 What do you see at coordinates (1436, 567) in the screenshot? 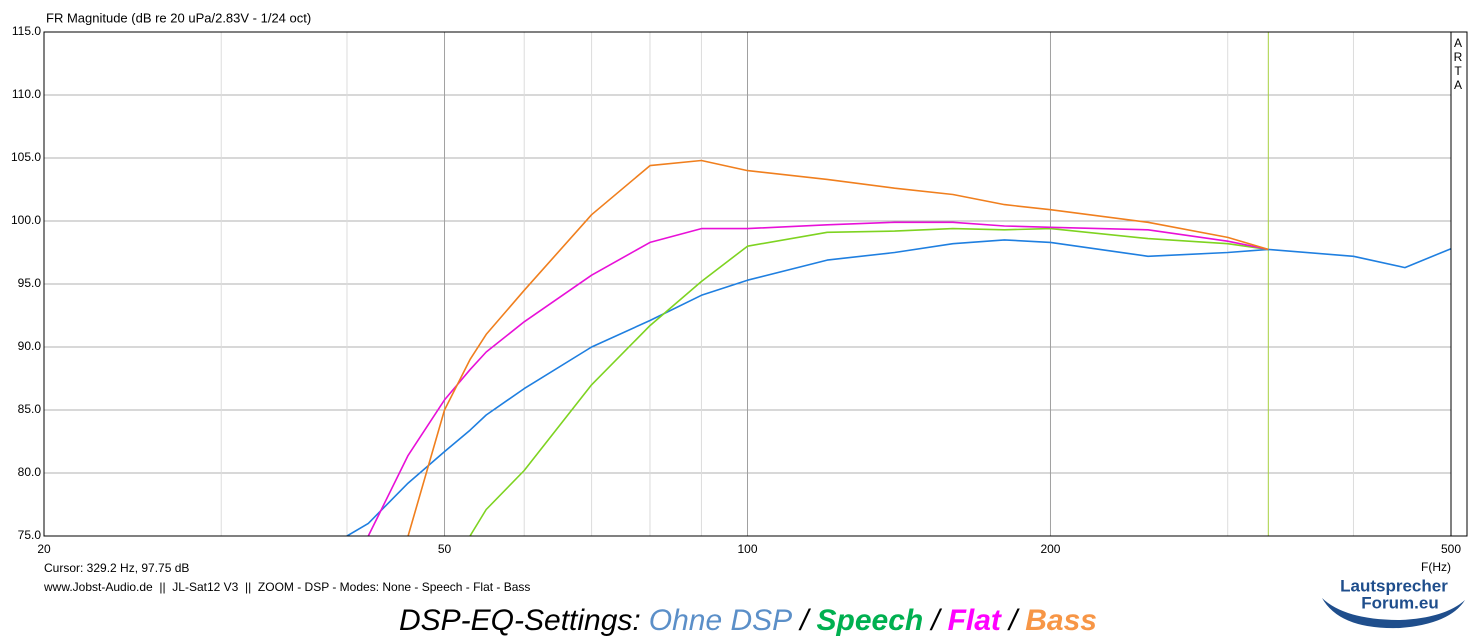
I see `x-axis-label: F(Hz)` at bounding box center [1436, 567].